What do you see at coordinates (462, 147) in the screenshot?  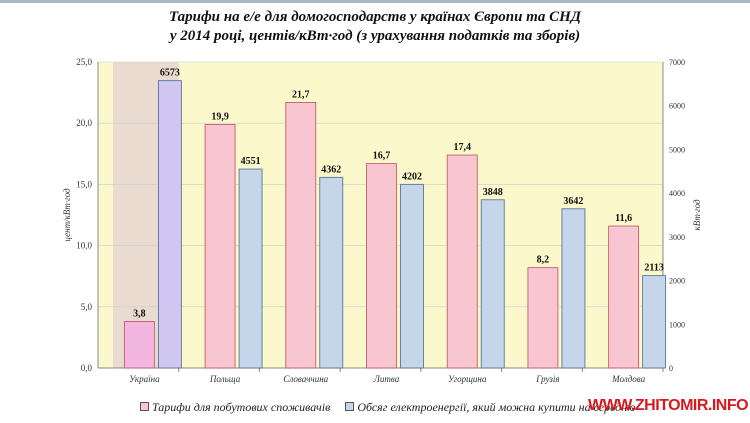 I see `data-label-tariff: 17,4` at bounding box center [462, 147].